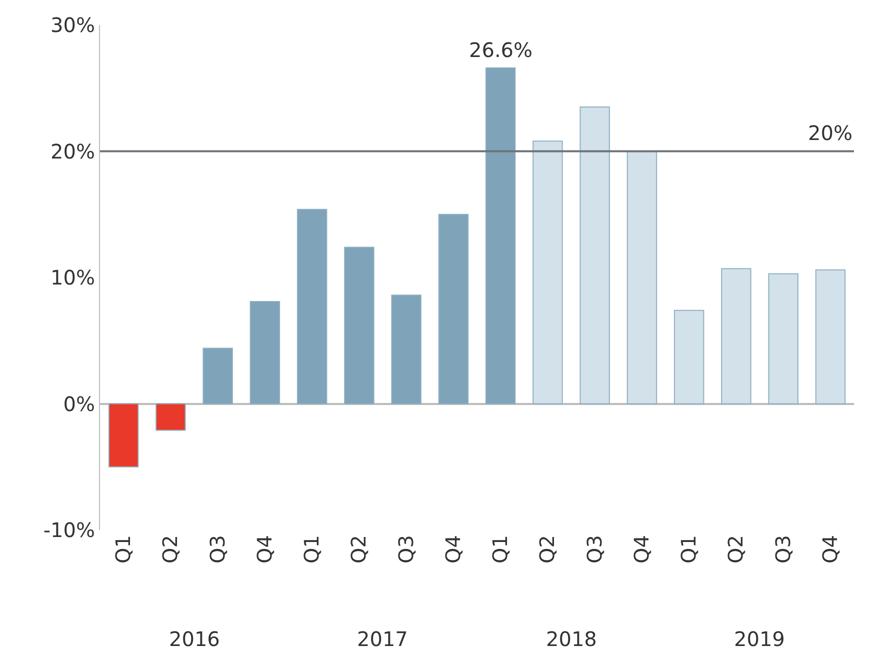 The height and width of the screenshot is (660, 874). Describe the element at coordinates (759, 639) in the screenshot. I see `text: 2019` at that location.